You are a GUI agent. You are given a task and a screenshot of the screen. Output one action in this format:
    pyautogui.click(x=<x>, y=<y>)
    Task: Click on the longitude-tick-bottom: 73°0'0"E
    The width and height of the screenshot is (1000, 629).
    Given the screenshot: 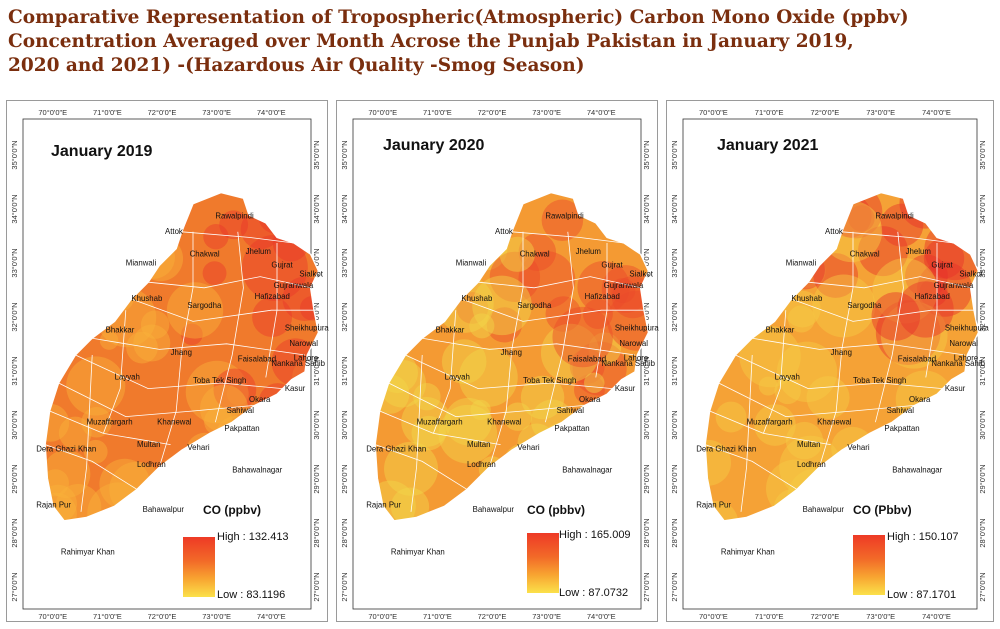 What is the action you would take?
    pyautogui.click(x=880, y=616)
    